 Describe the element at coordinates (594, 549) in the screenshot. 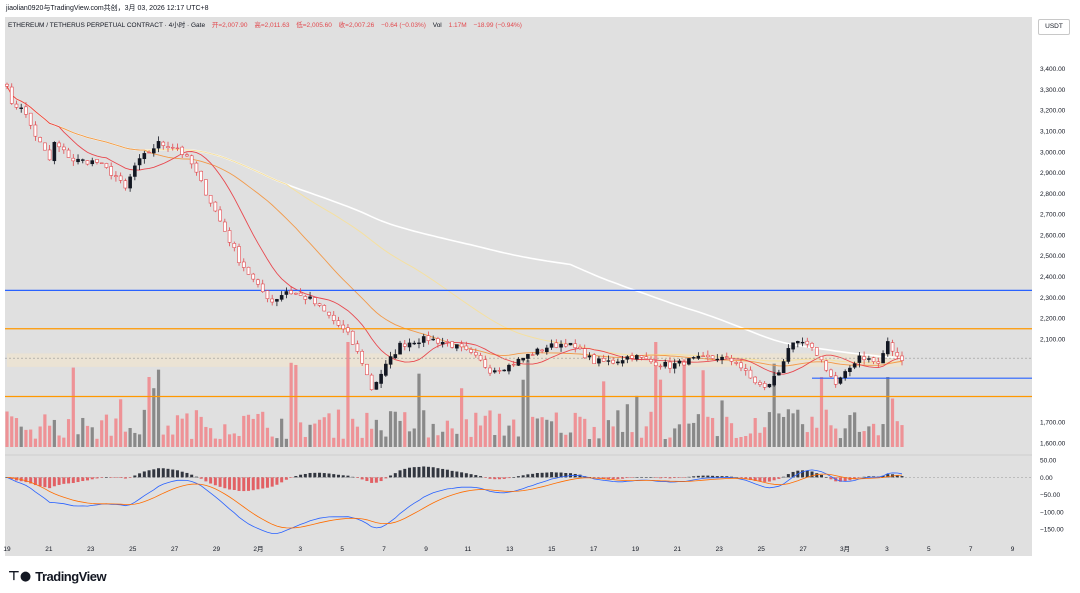

I see `time-tick-label: 17` at that location.